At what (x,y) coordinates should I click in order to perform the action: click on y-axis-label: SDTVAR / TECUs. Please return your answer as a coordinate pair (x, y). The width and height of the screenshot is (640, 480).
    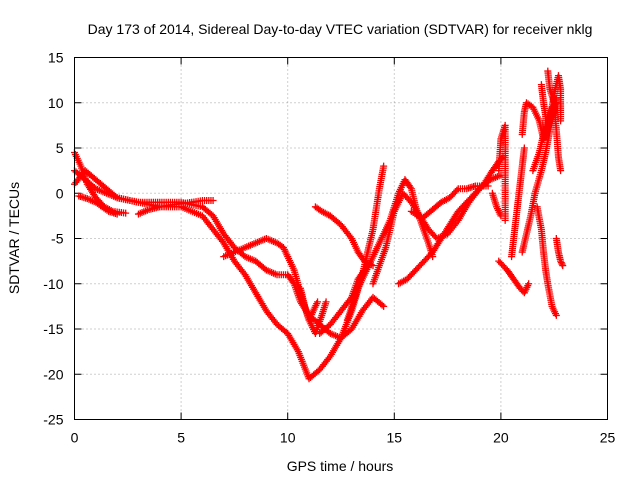
    Looking at the image, I should click on (14, 238).